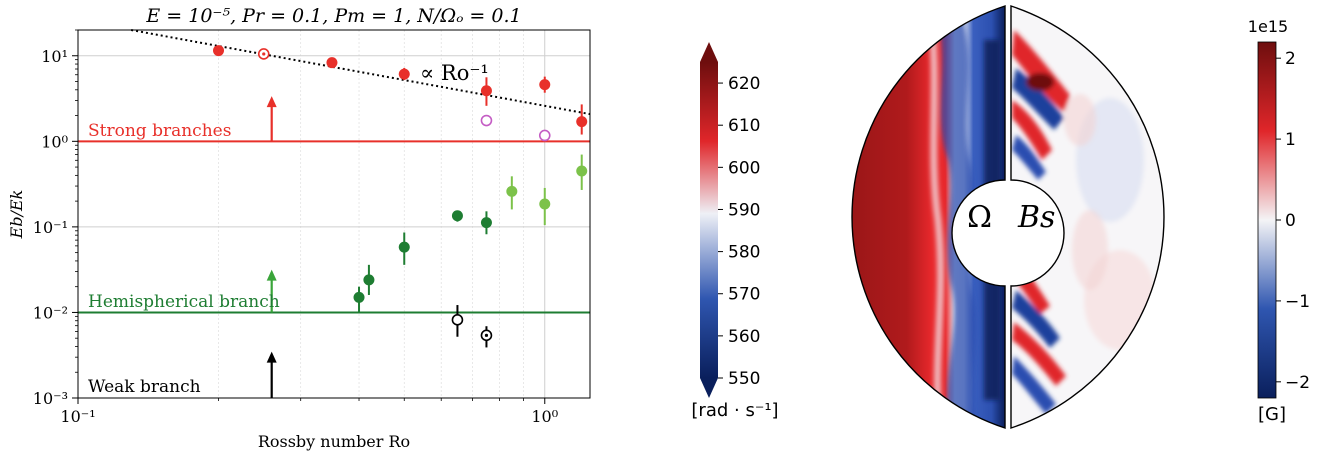  I want to click on bs-tick-label: 0, so click(1290, 221).